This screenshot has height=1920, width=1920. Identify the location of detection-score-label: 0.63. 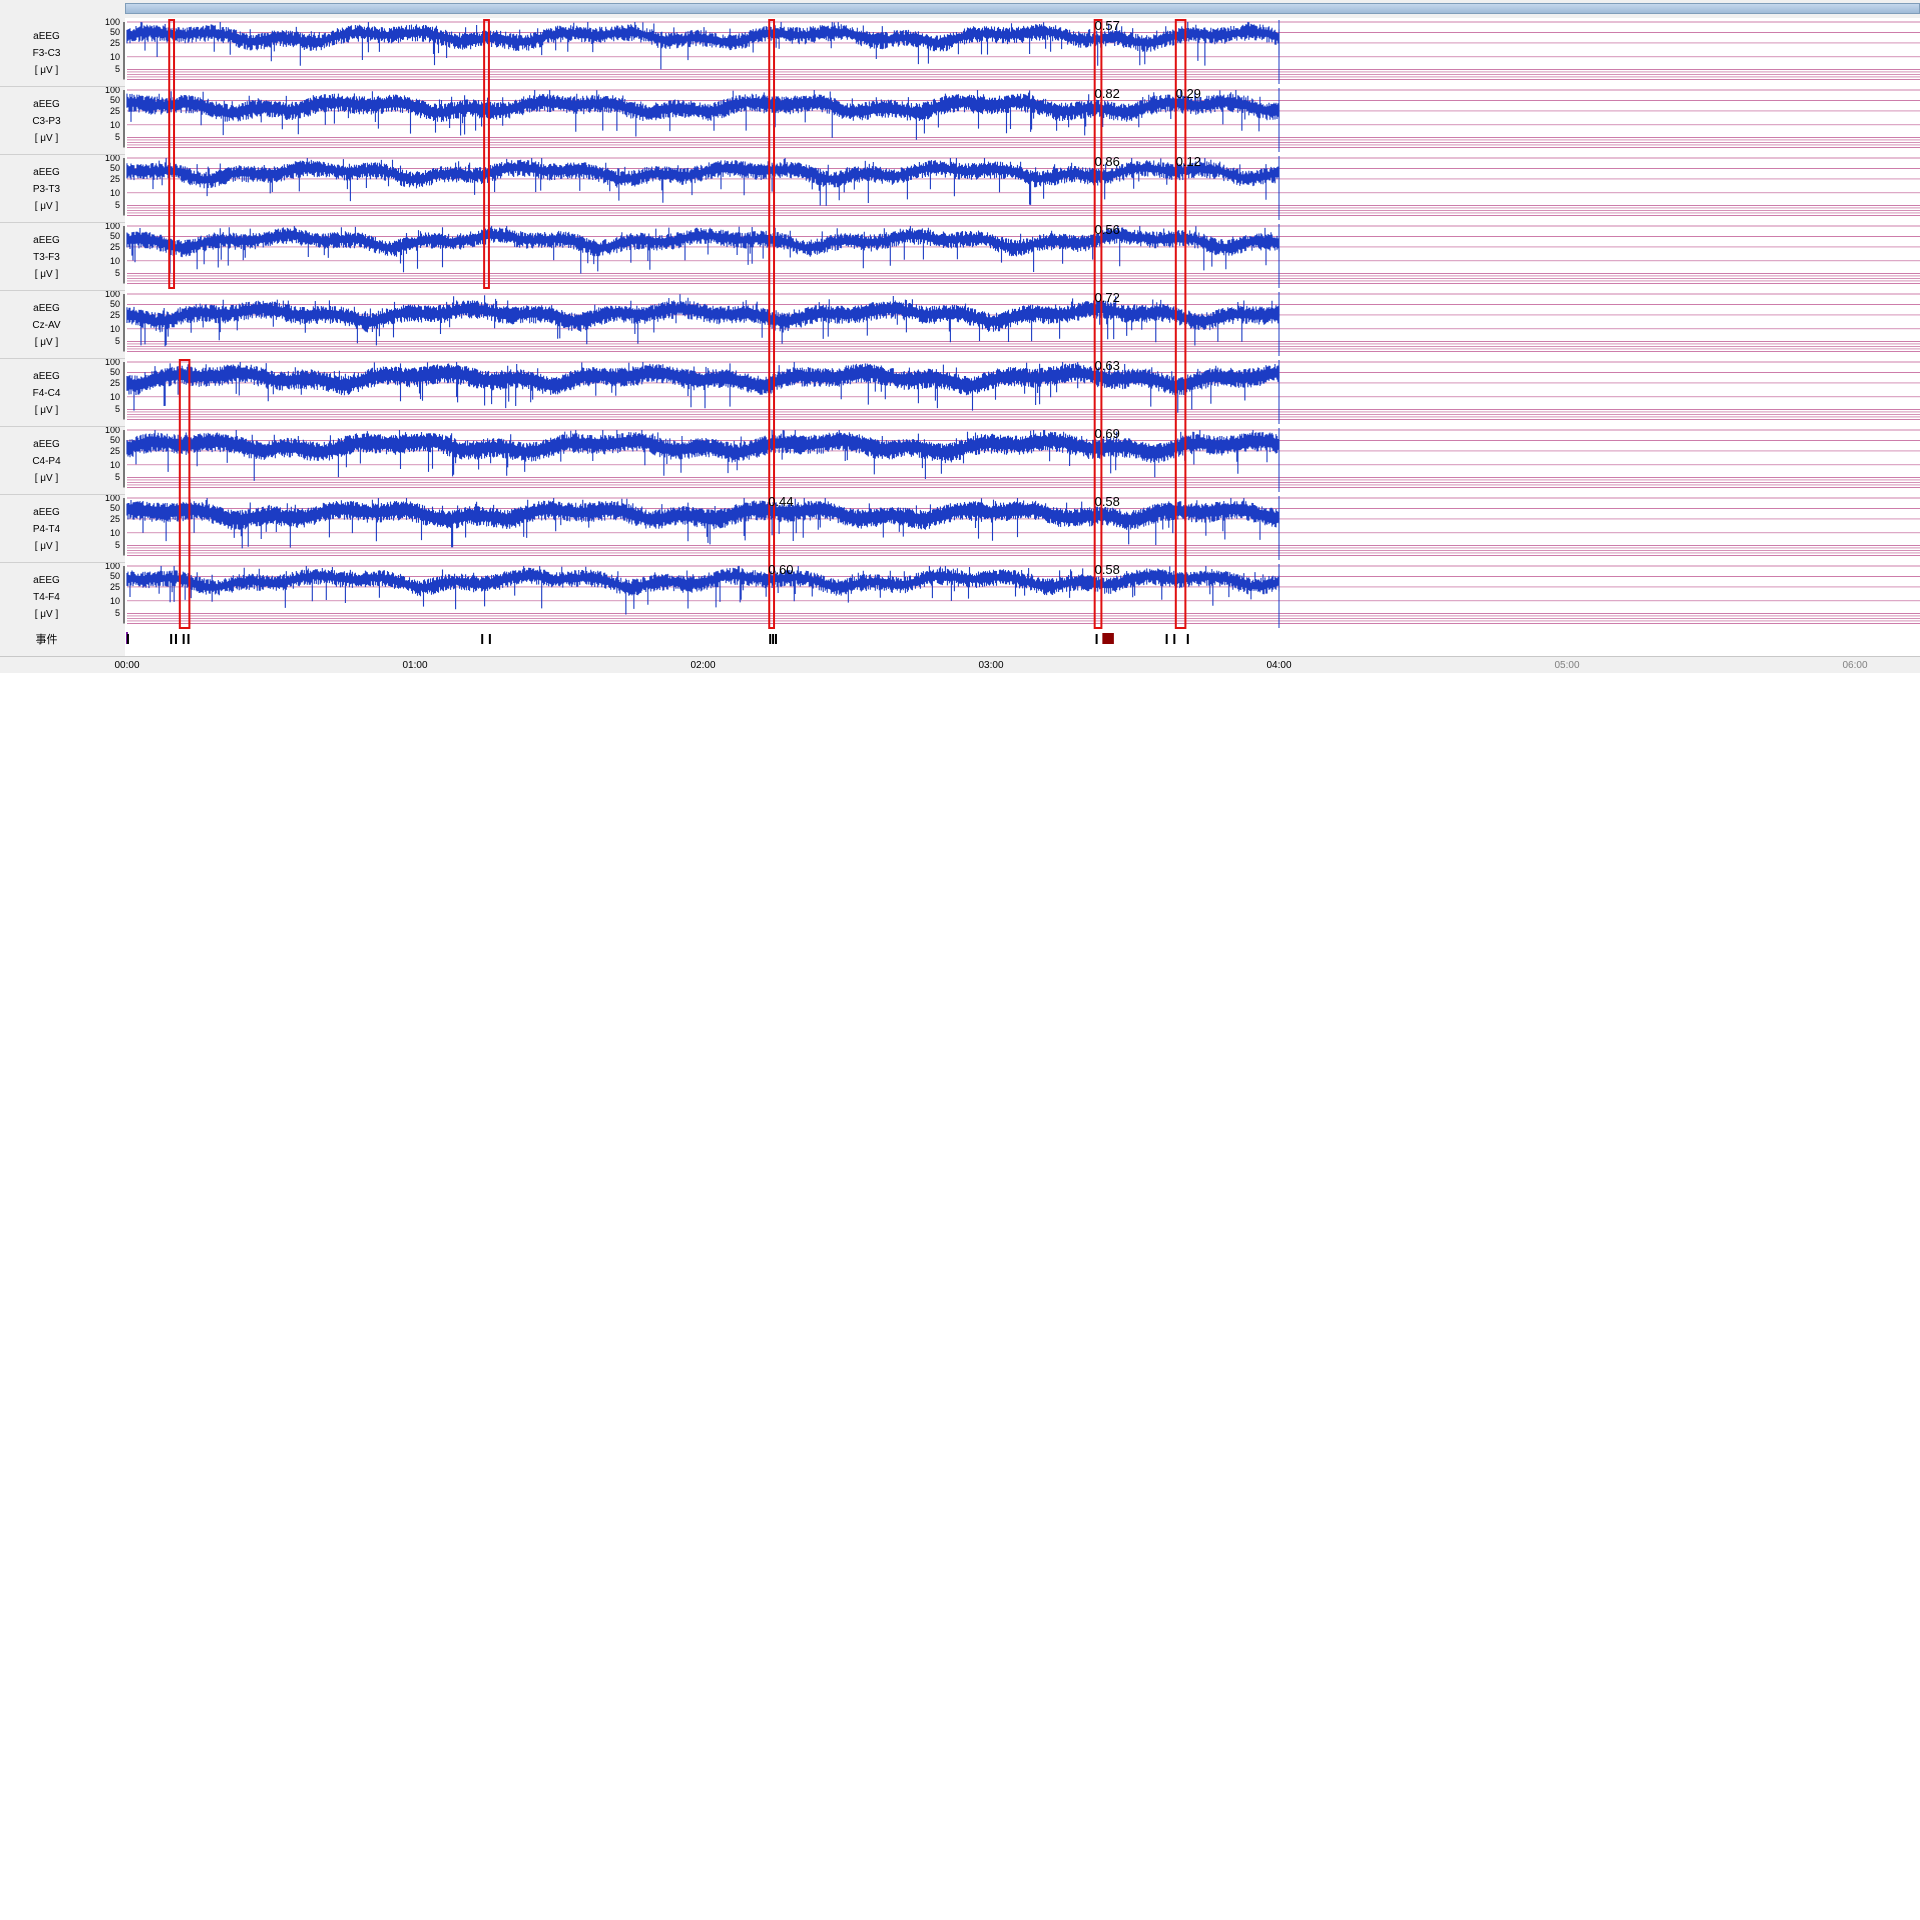
(1107, 365).